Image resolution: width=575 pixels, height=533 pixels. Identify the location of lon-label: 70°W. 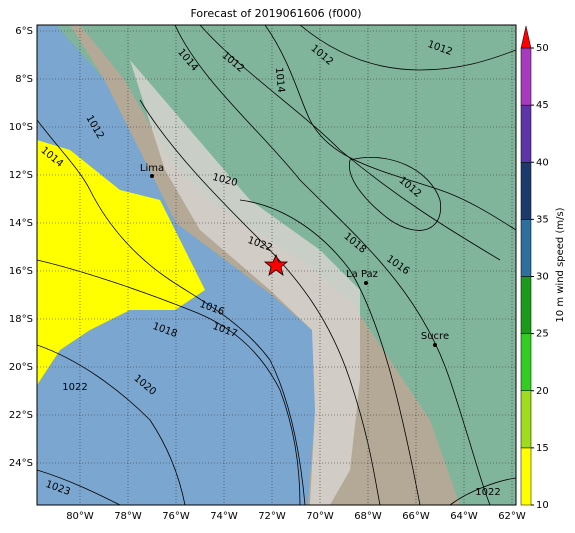
(320, 516).